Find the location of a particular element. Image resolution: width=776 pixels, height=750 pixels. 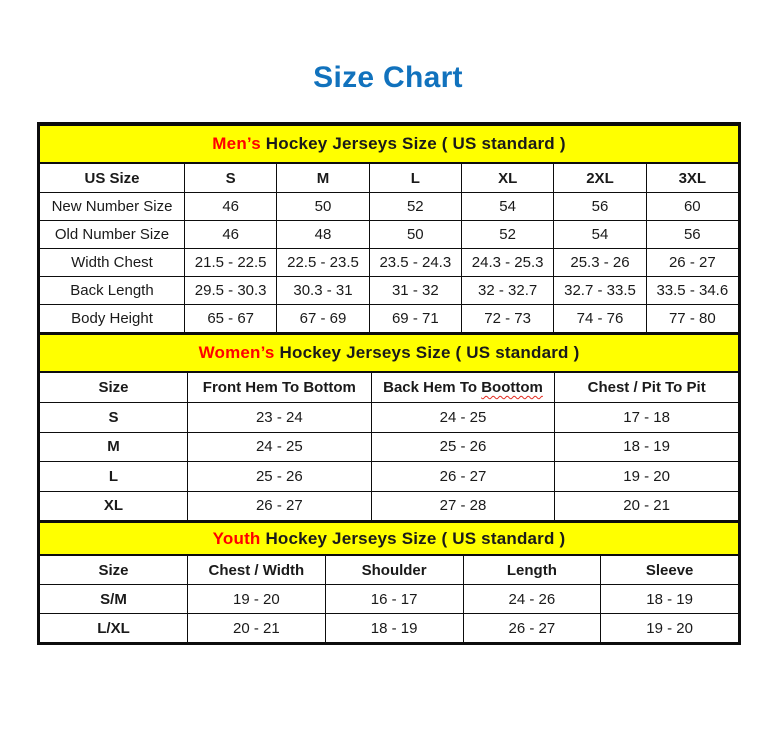

size-value: 23.5 - 24.3 is located at coordinates (415, 262).